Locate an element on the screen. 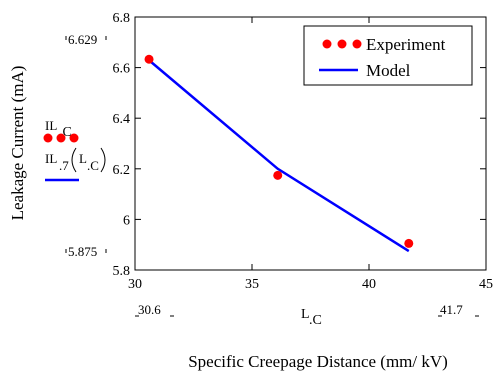  experiment-trace-annotation: IL .C is located at coordinates (61, 130).